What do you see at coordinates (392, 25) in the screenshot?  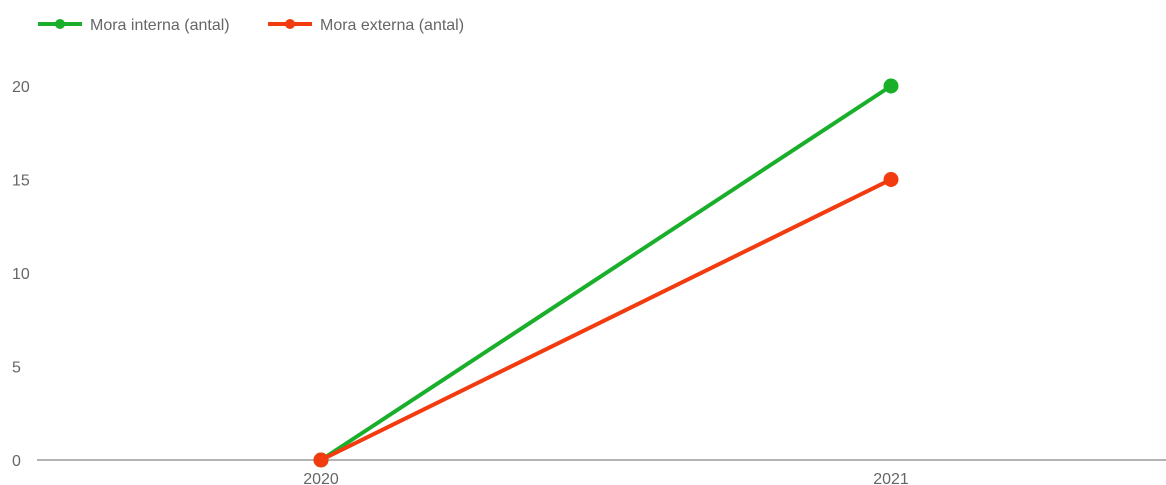 I see `legend-label: Mora externa (antal)` at bounding box center [392, 25].